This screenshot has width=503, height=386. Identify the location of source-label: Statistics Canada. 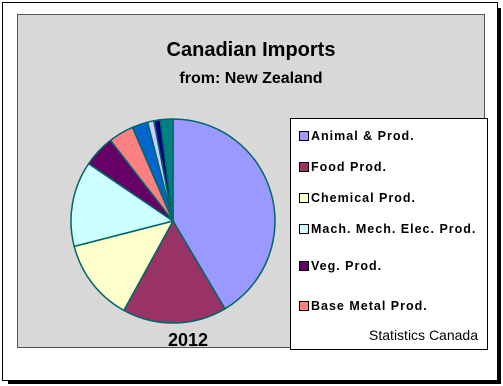
(423, 335).